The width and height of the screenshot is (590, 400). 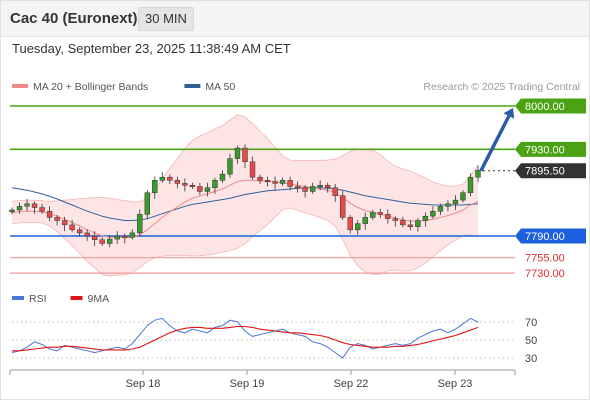 What do you see at coordinates (545, 150) in the screenshot?
I see `level-label: 7930.00` at bounding box center [545, 150].